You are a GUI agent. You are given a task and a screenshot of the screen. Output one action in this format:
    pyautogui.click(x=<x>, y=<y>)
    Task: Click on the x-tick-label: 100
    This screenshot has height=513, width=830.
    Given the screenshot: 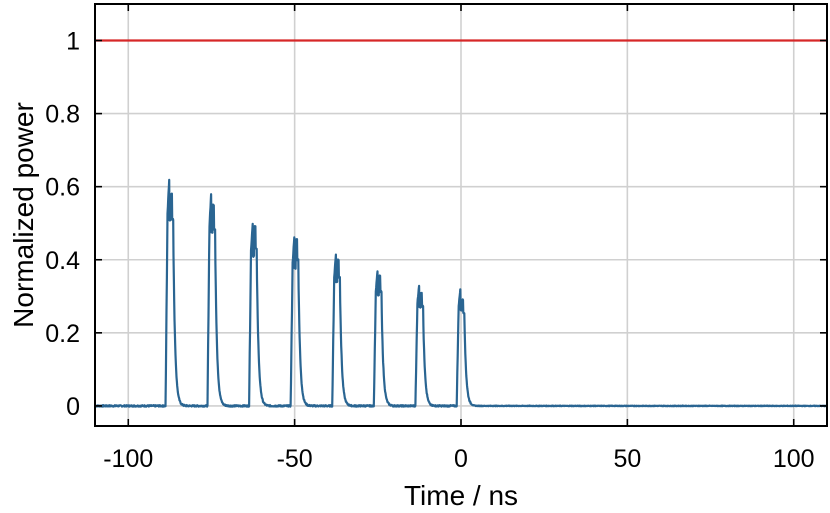 What is the action you would take?
    pyautogui.click(x=794, y=459)
    